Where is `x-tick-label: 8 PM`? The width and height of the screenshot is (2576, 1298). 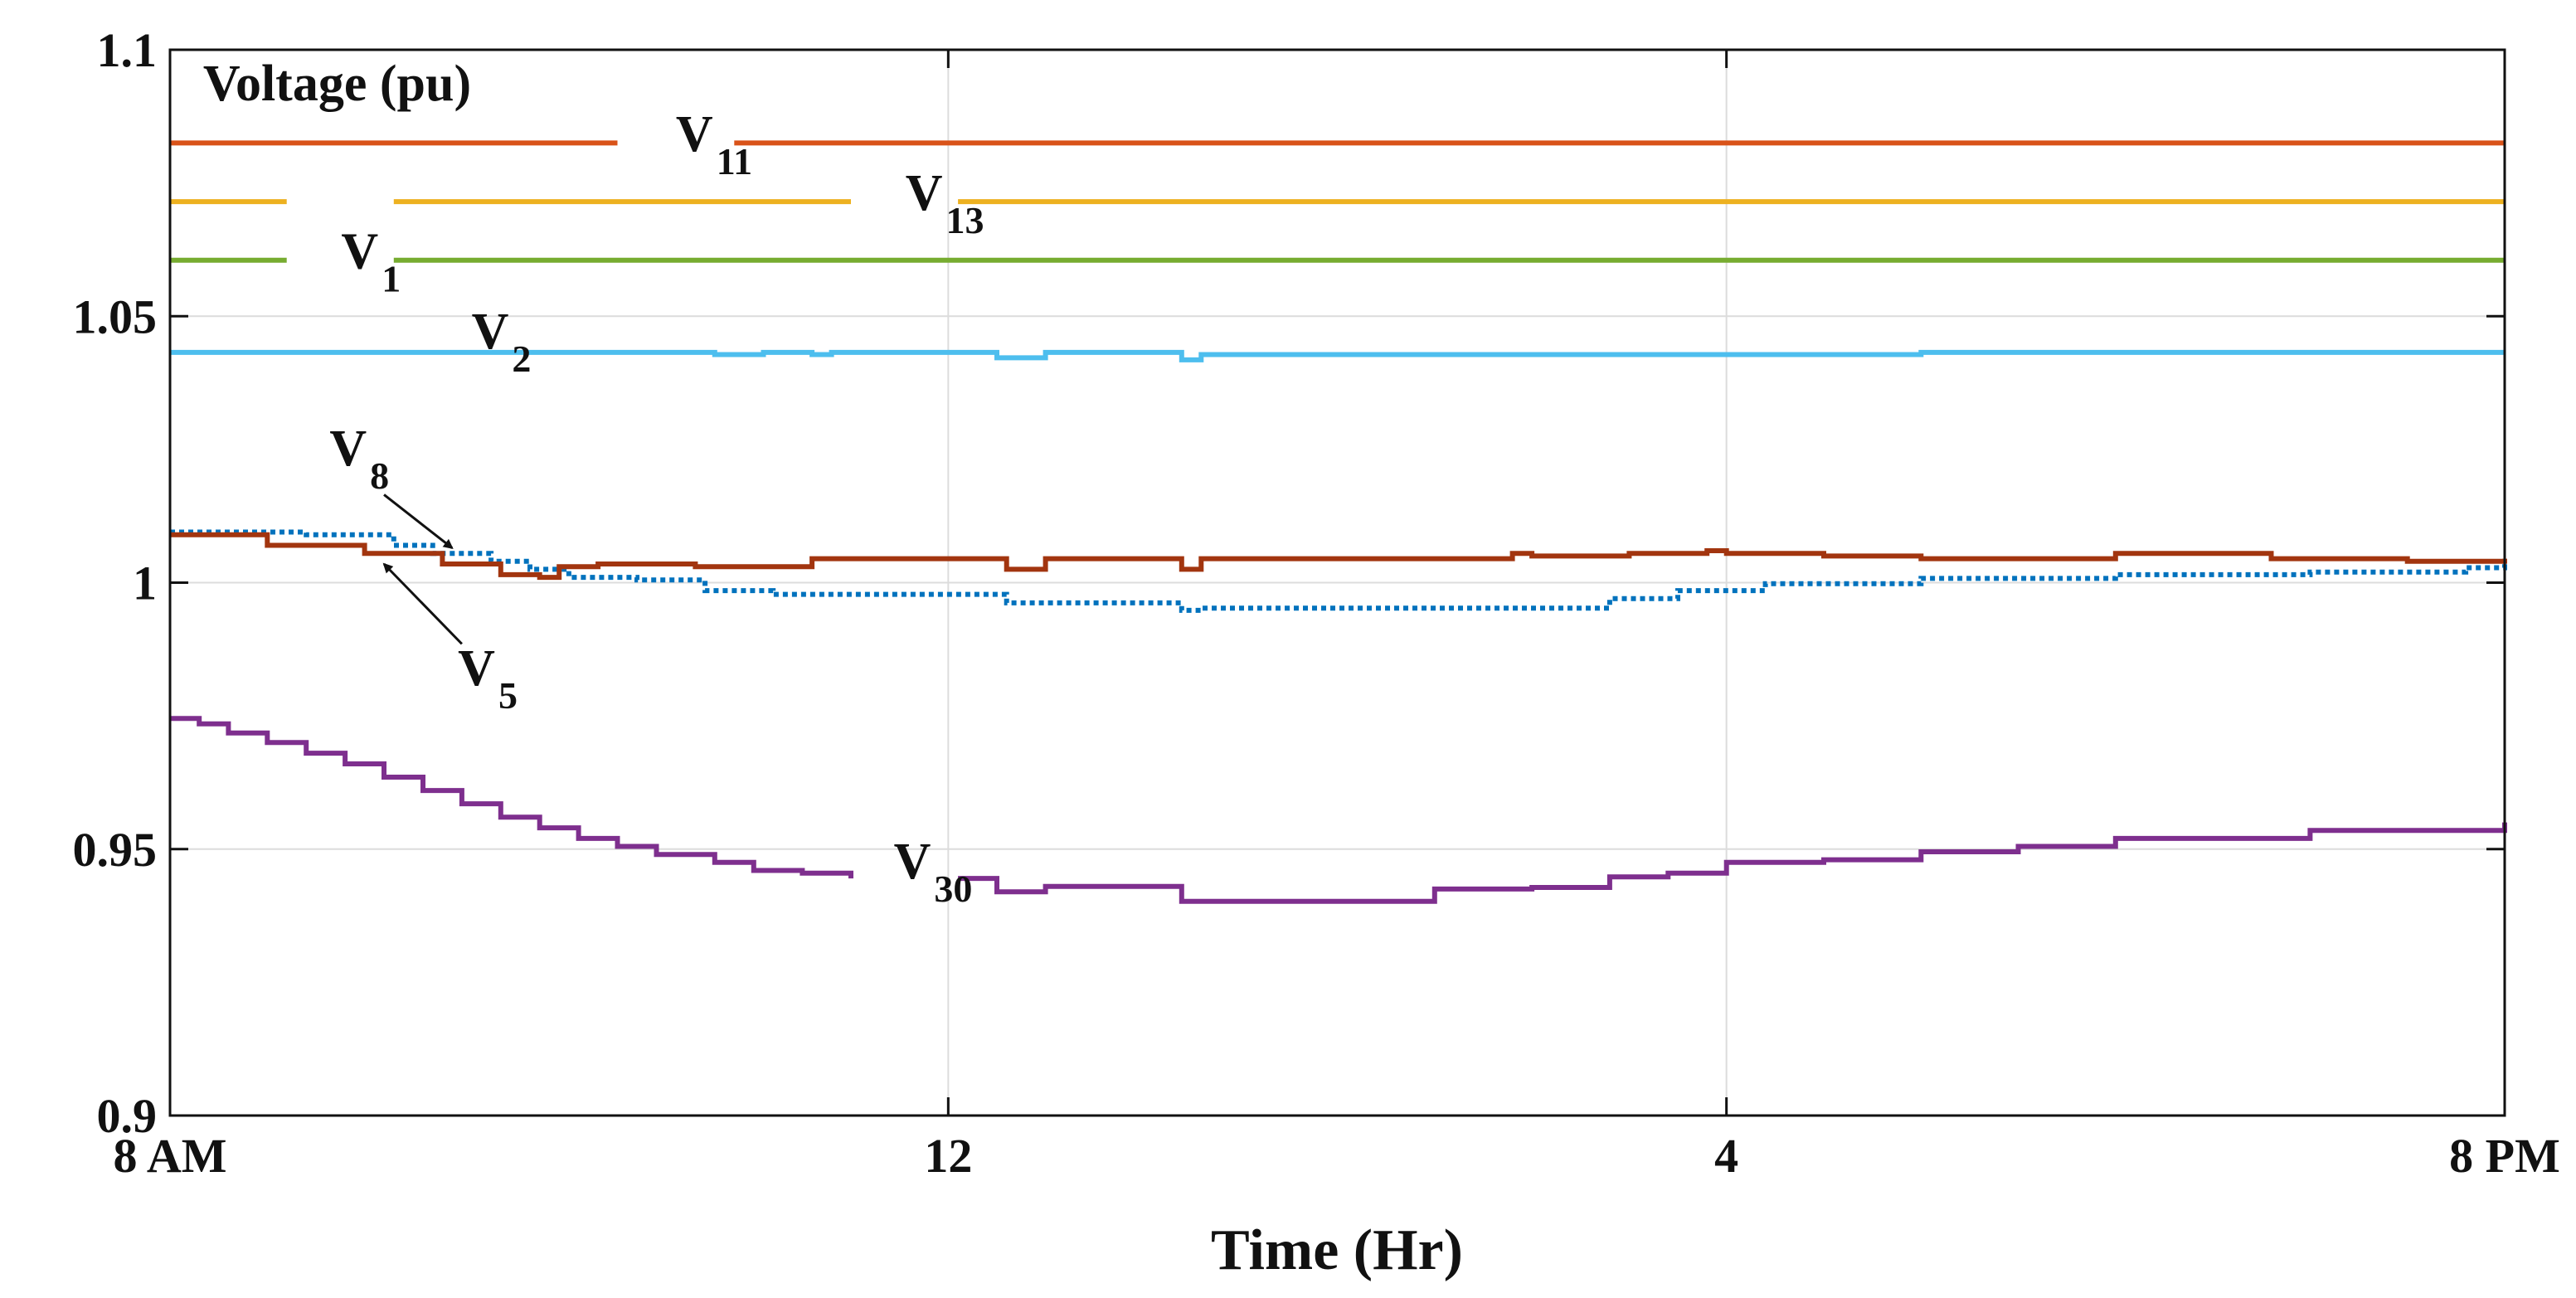
x-tick-label: 8 PM is located at coordinates (2504, 1156).